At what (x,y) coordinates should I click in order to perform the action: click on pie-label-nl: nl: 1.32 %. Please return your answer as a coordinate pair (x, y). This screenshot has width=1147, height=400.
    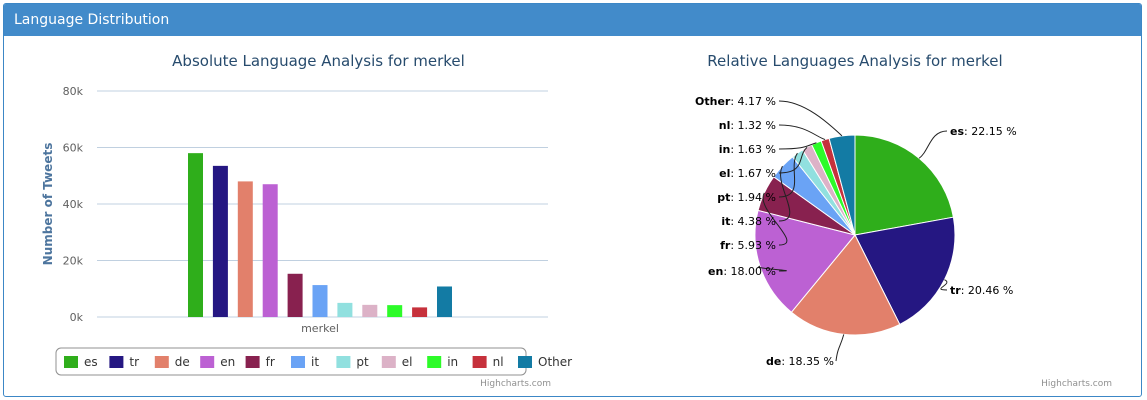
    Looking at the image, I should click on (772, 129).